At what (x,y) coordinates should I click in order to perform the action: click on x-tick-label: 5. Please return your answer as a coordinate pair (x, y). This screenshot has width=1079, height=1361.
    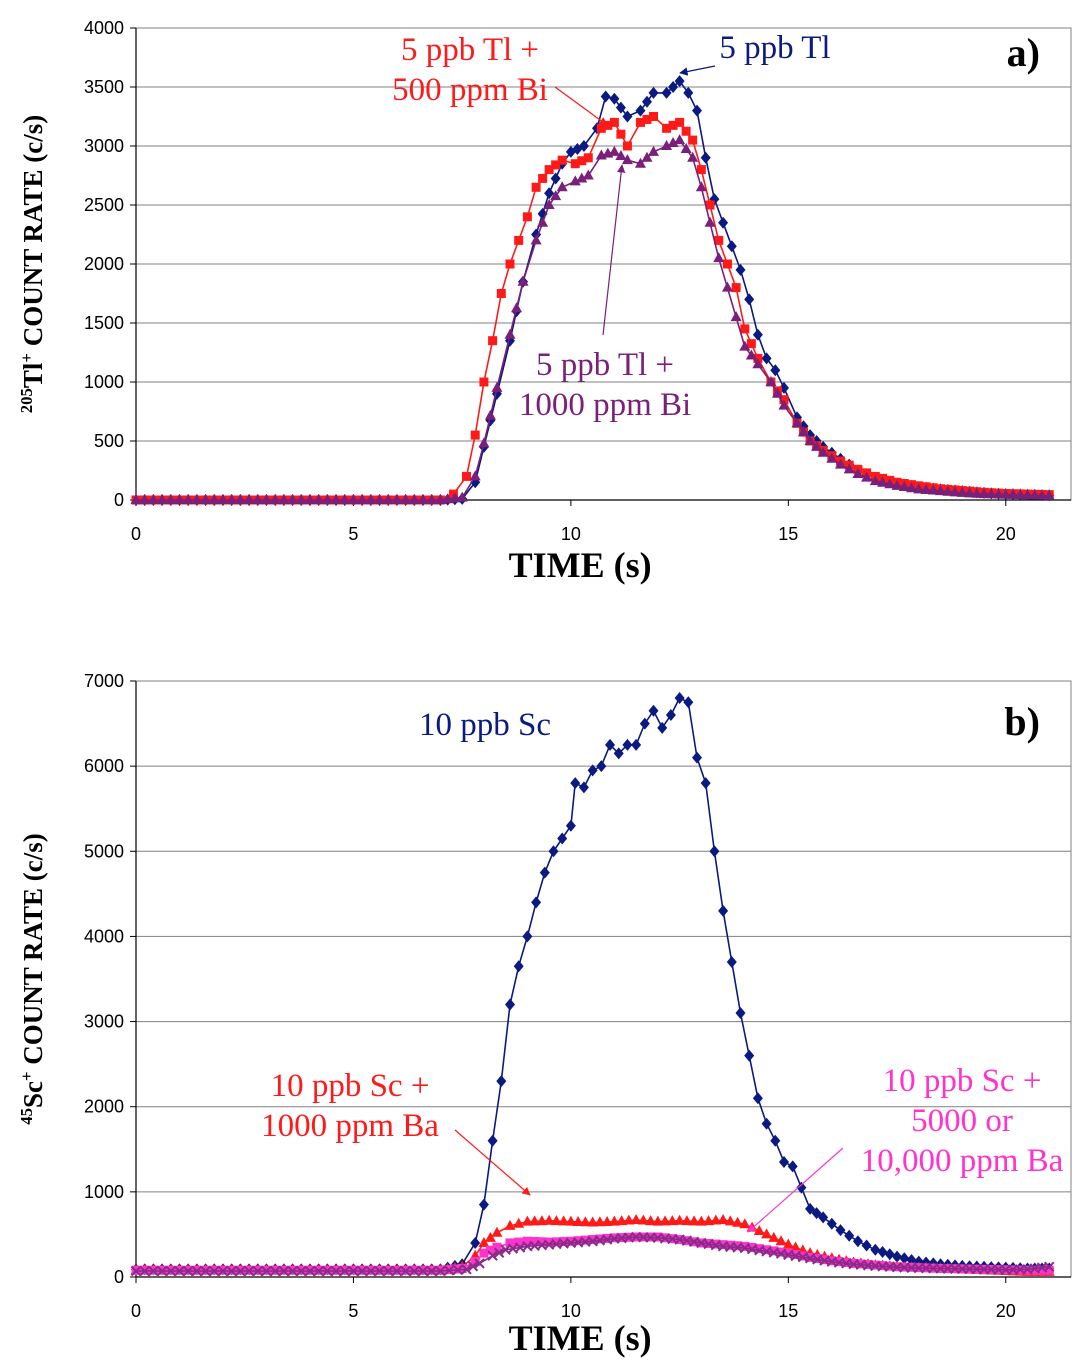
    Looking at the image, I should click on (353, 534).